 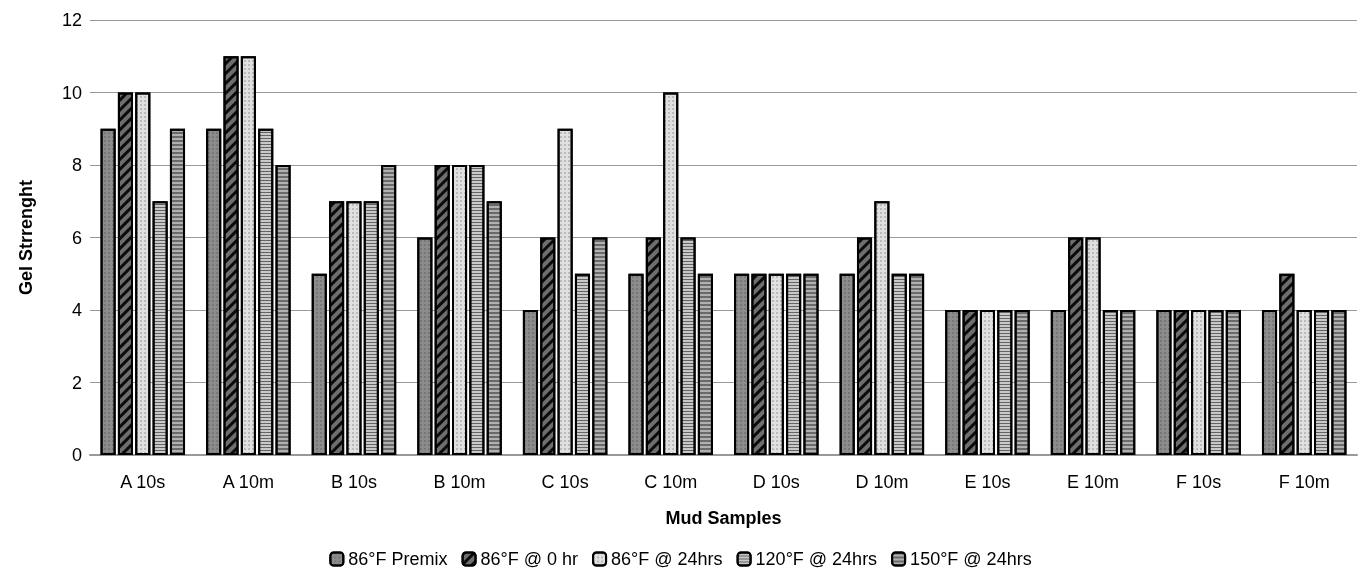 I want to click on y-tick-label: 2, so click(x=76, y=382).